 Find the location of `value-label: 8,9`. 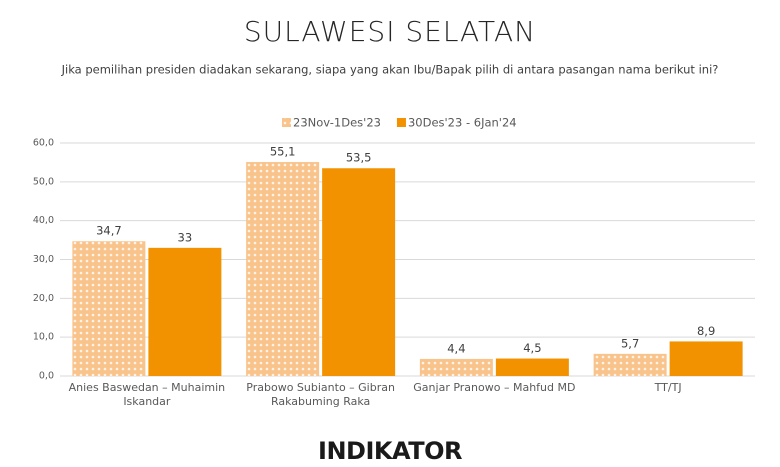

value-label: 8,9 is located at coordinates (706, 331).